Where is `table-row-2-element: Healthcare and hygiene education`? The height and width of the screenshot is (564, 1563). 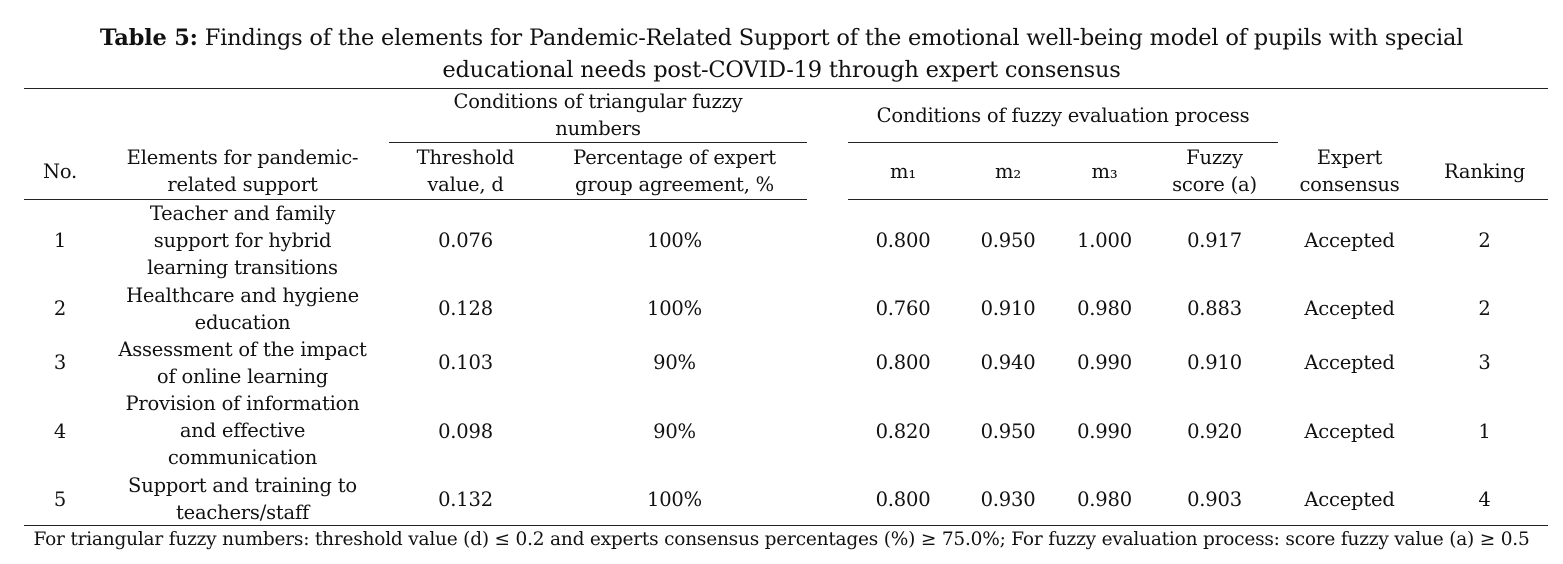 table-row-2-element: Healthcare and hygiene education is located at coordinates (242, 309).